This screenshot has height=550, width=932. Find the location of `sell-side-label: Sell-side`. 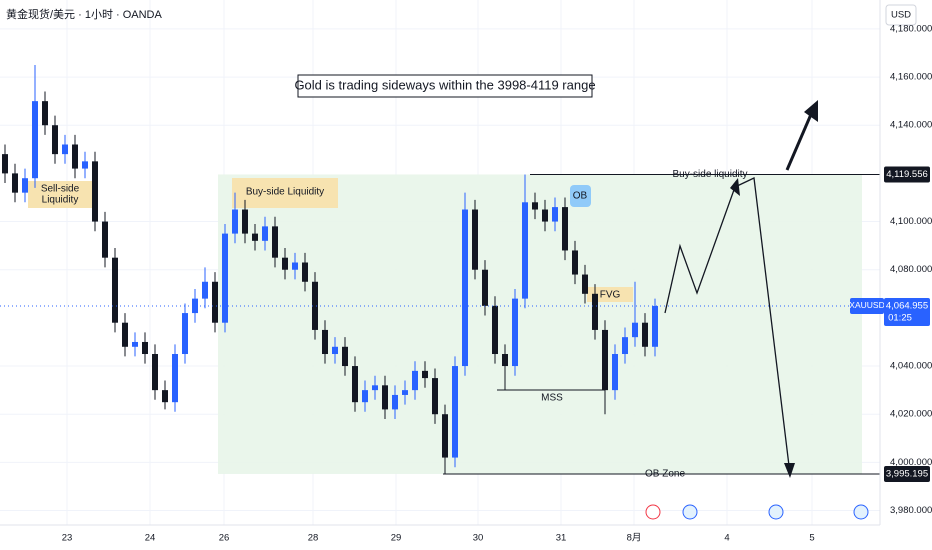

sell-side-label: Sell-side is located at coordinates (60, 189).